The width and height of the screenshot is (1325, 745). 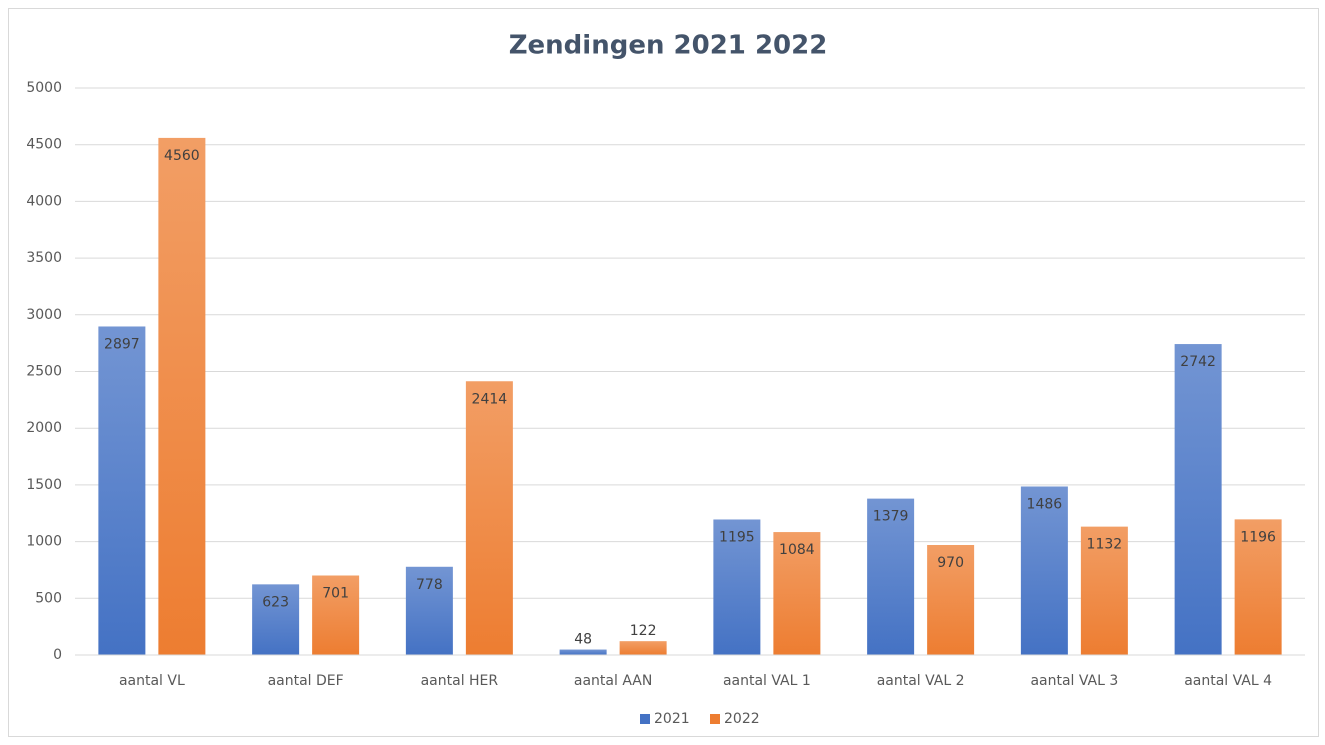 What do you see at coordinates (1105, 545) in the screenshot?
I see `data-label: 1132` at bounding box center [1105, 545].